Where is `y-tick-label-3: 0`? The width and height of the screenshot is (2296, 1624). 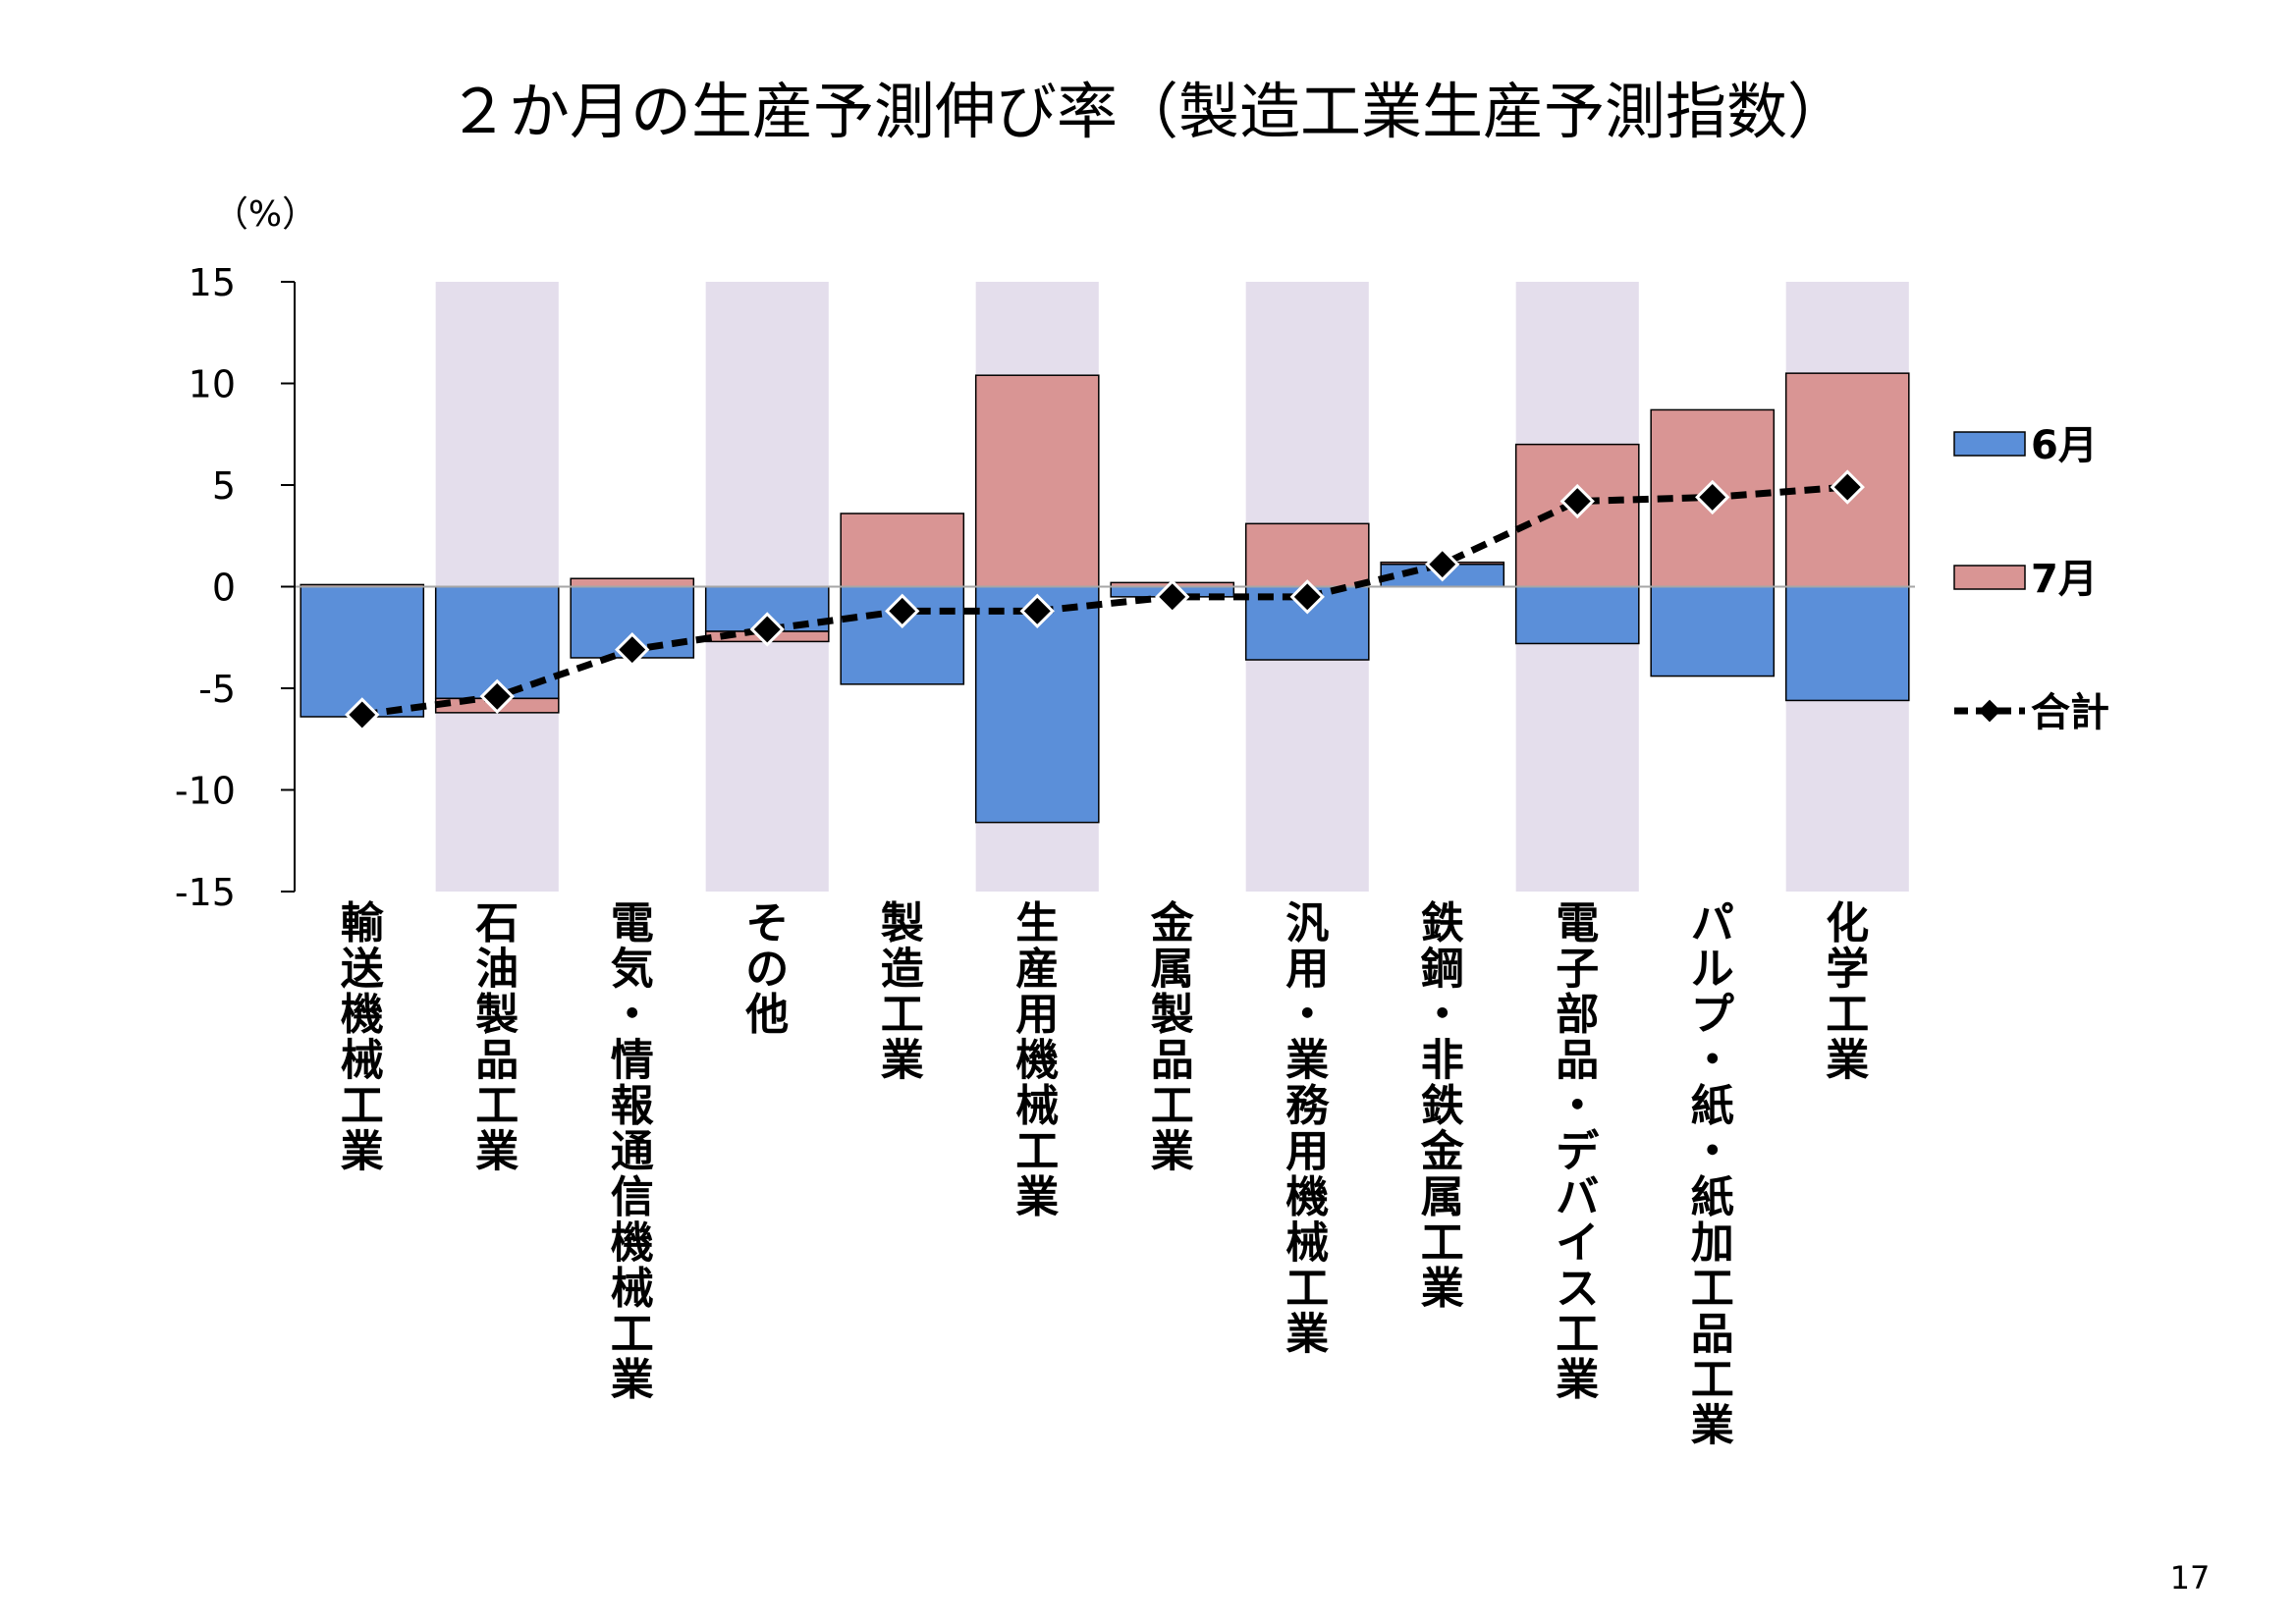 y-tick-label-3: 0 is located at coordinates (224, 588).